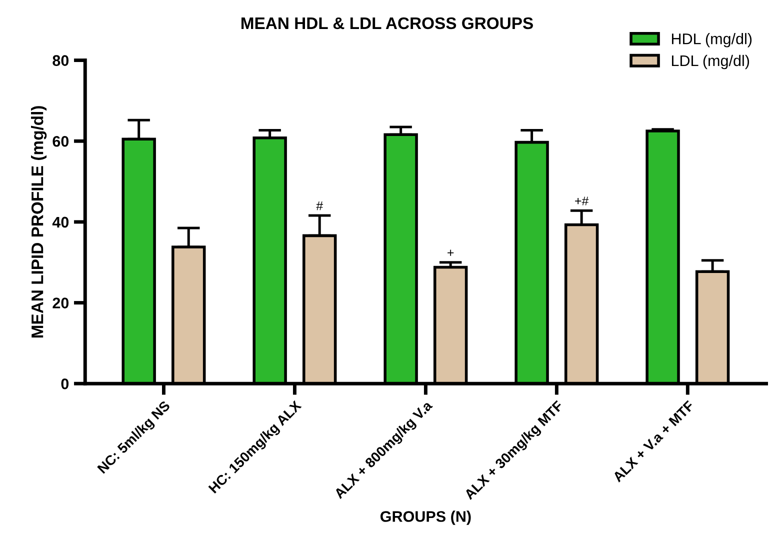 The height and width of the screenshot is (548, 774). What do you see at coordinates (65, 384) in the screenshot?
I see `y-tick-label: 0` at bounding box center [65, 384].